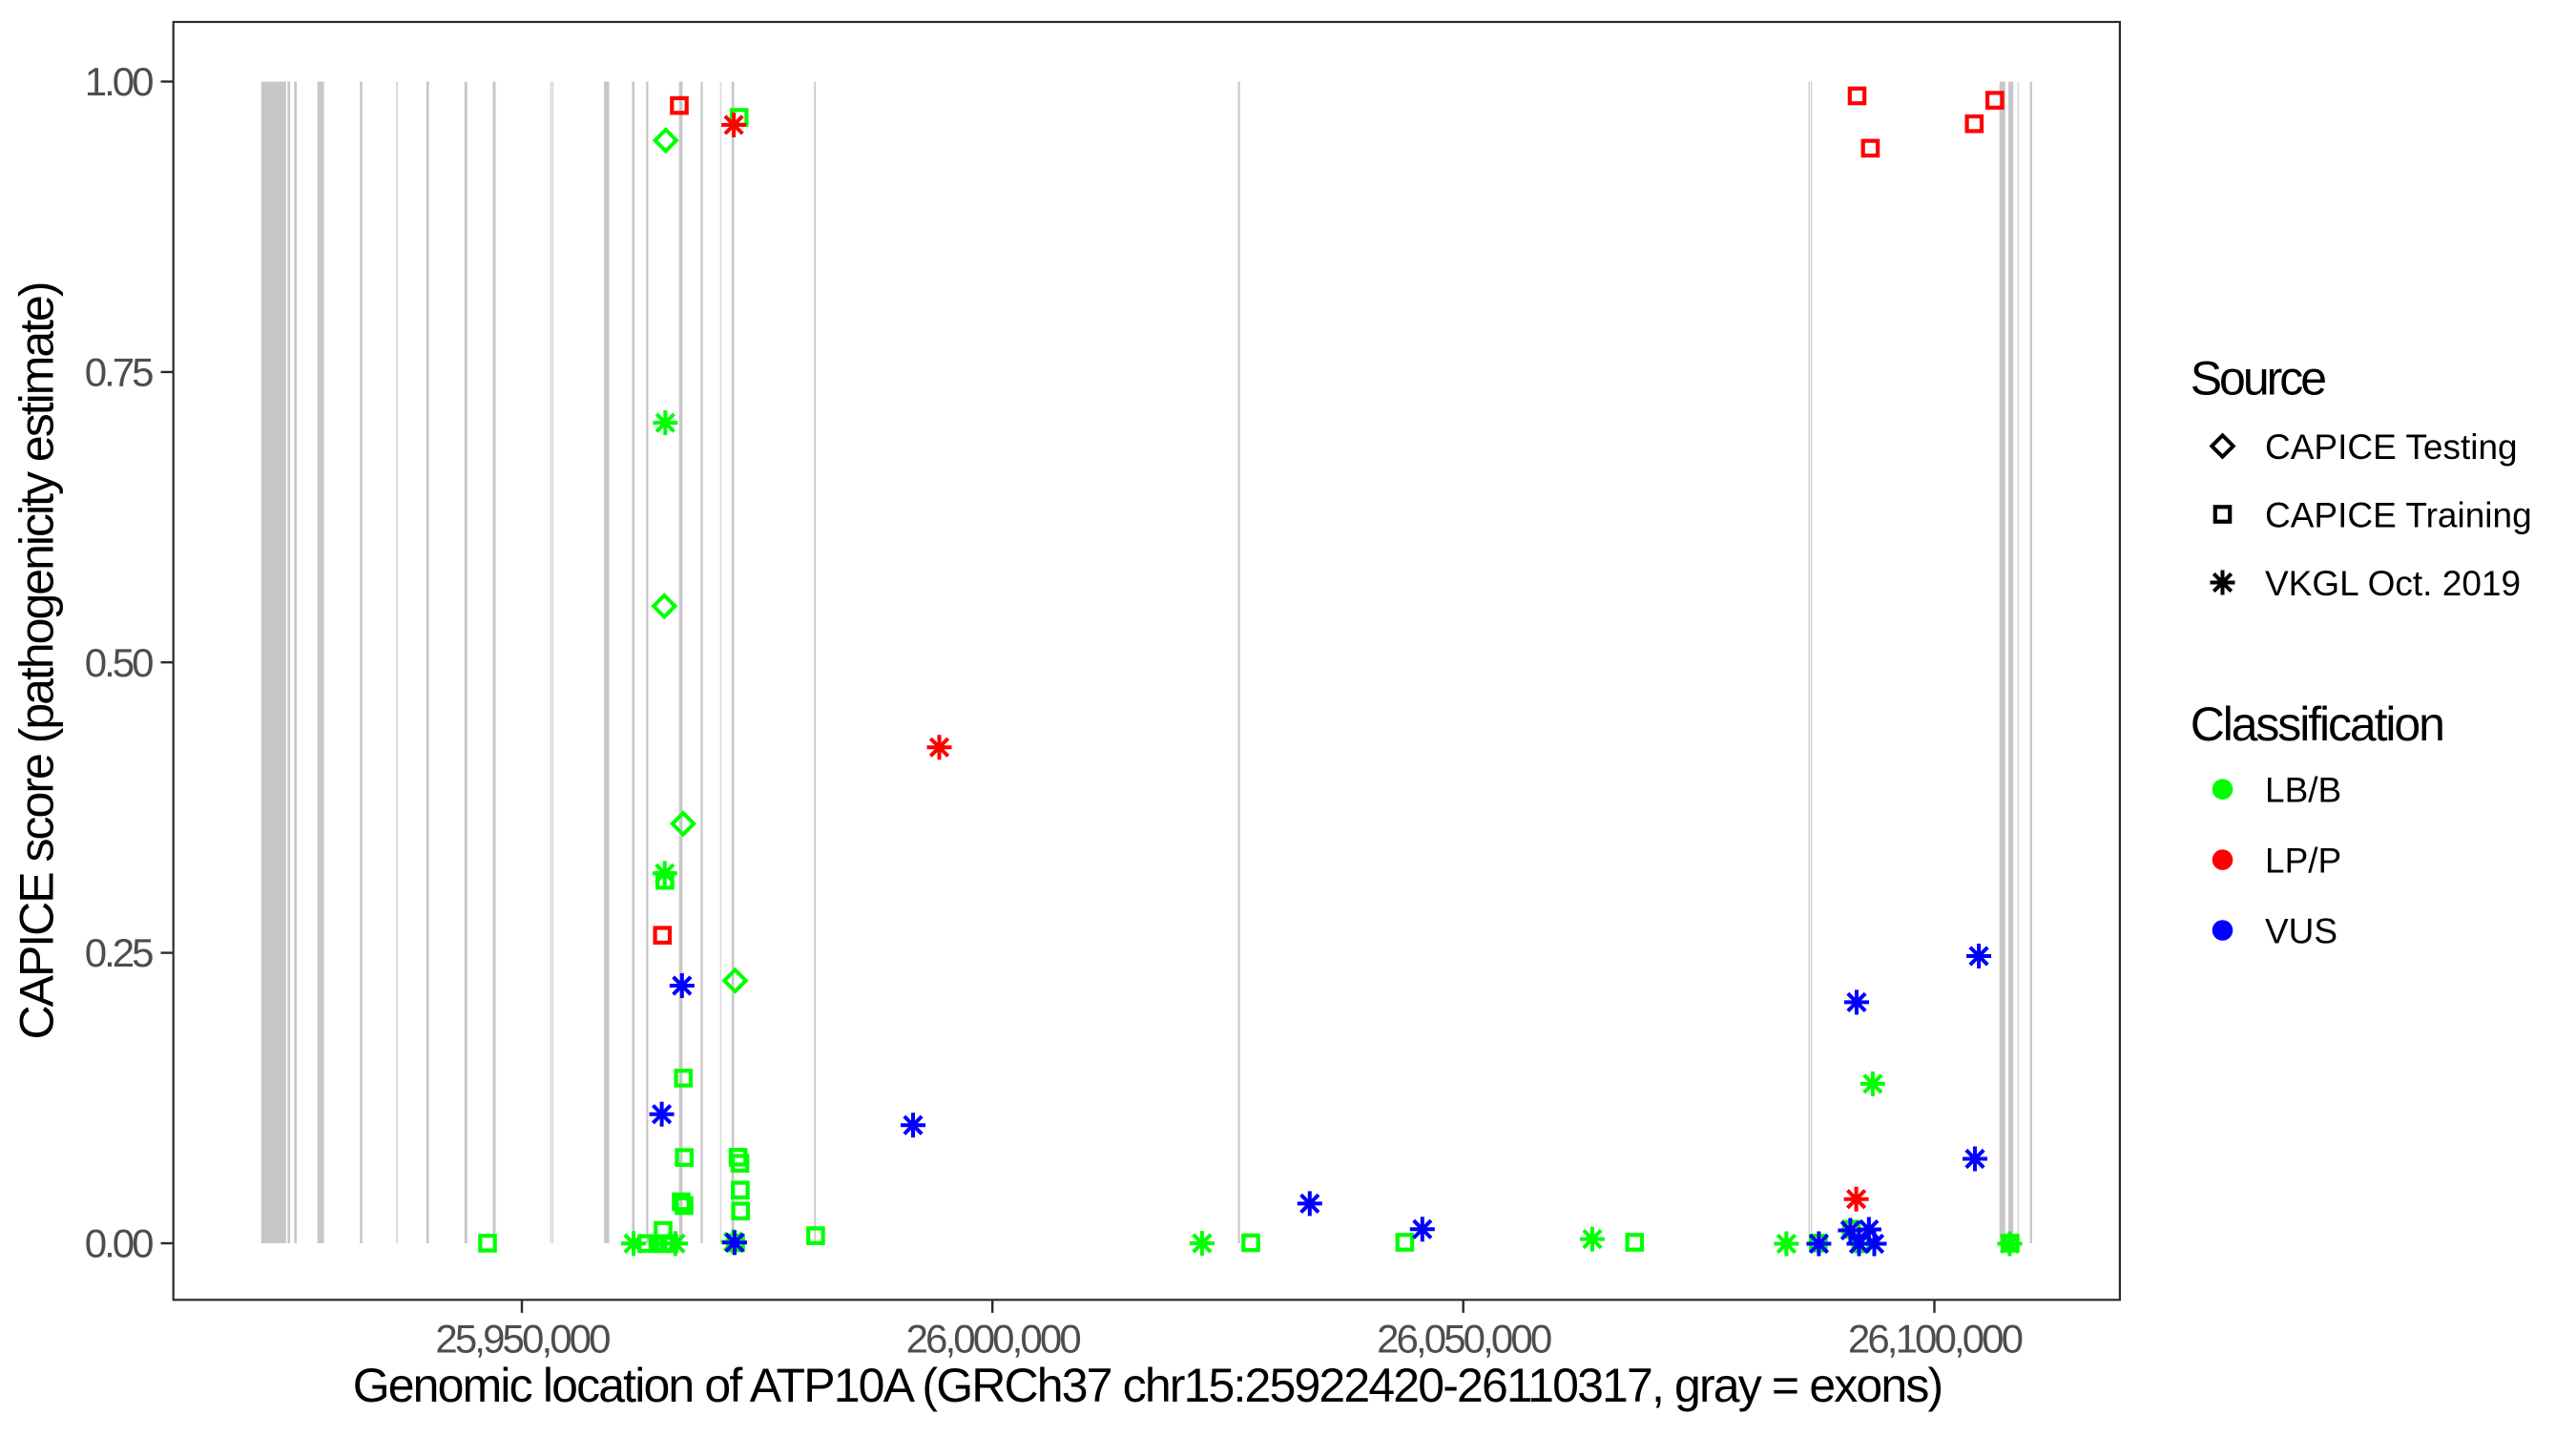  Describe the element at coordinates (119, 952) in the screenshot. I see `svg-text: 0.25` at that location.